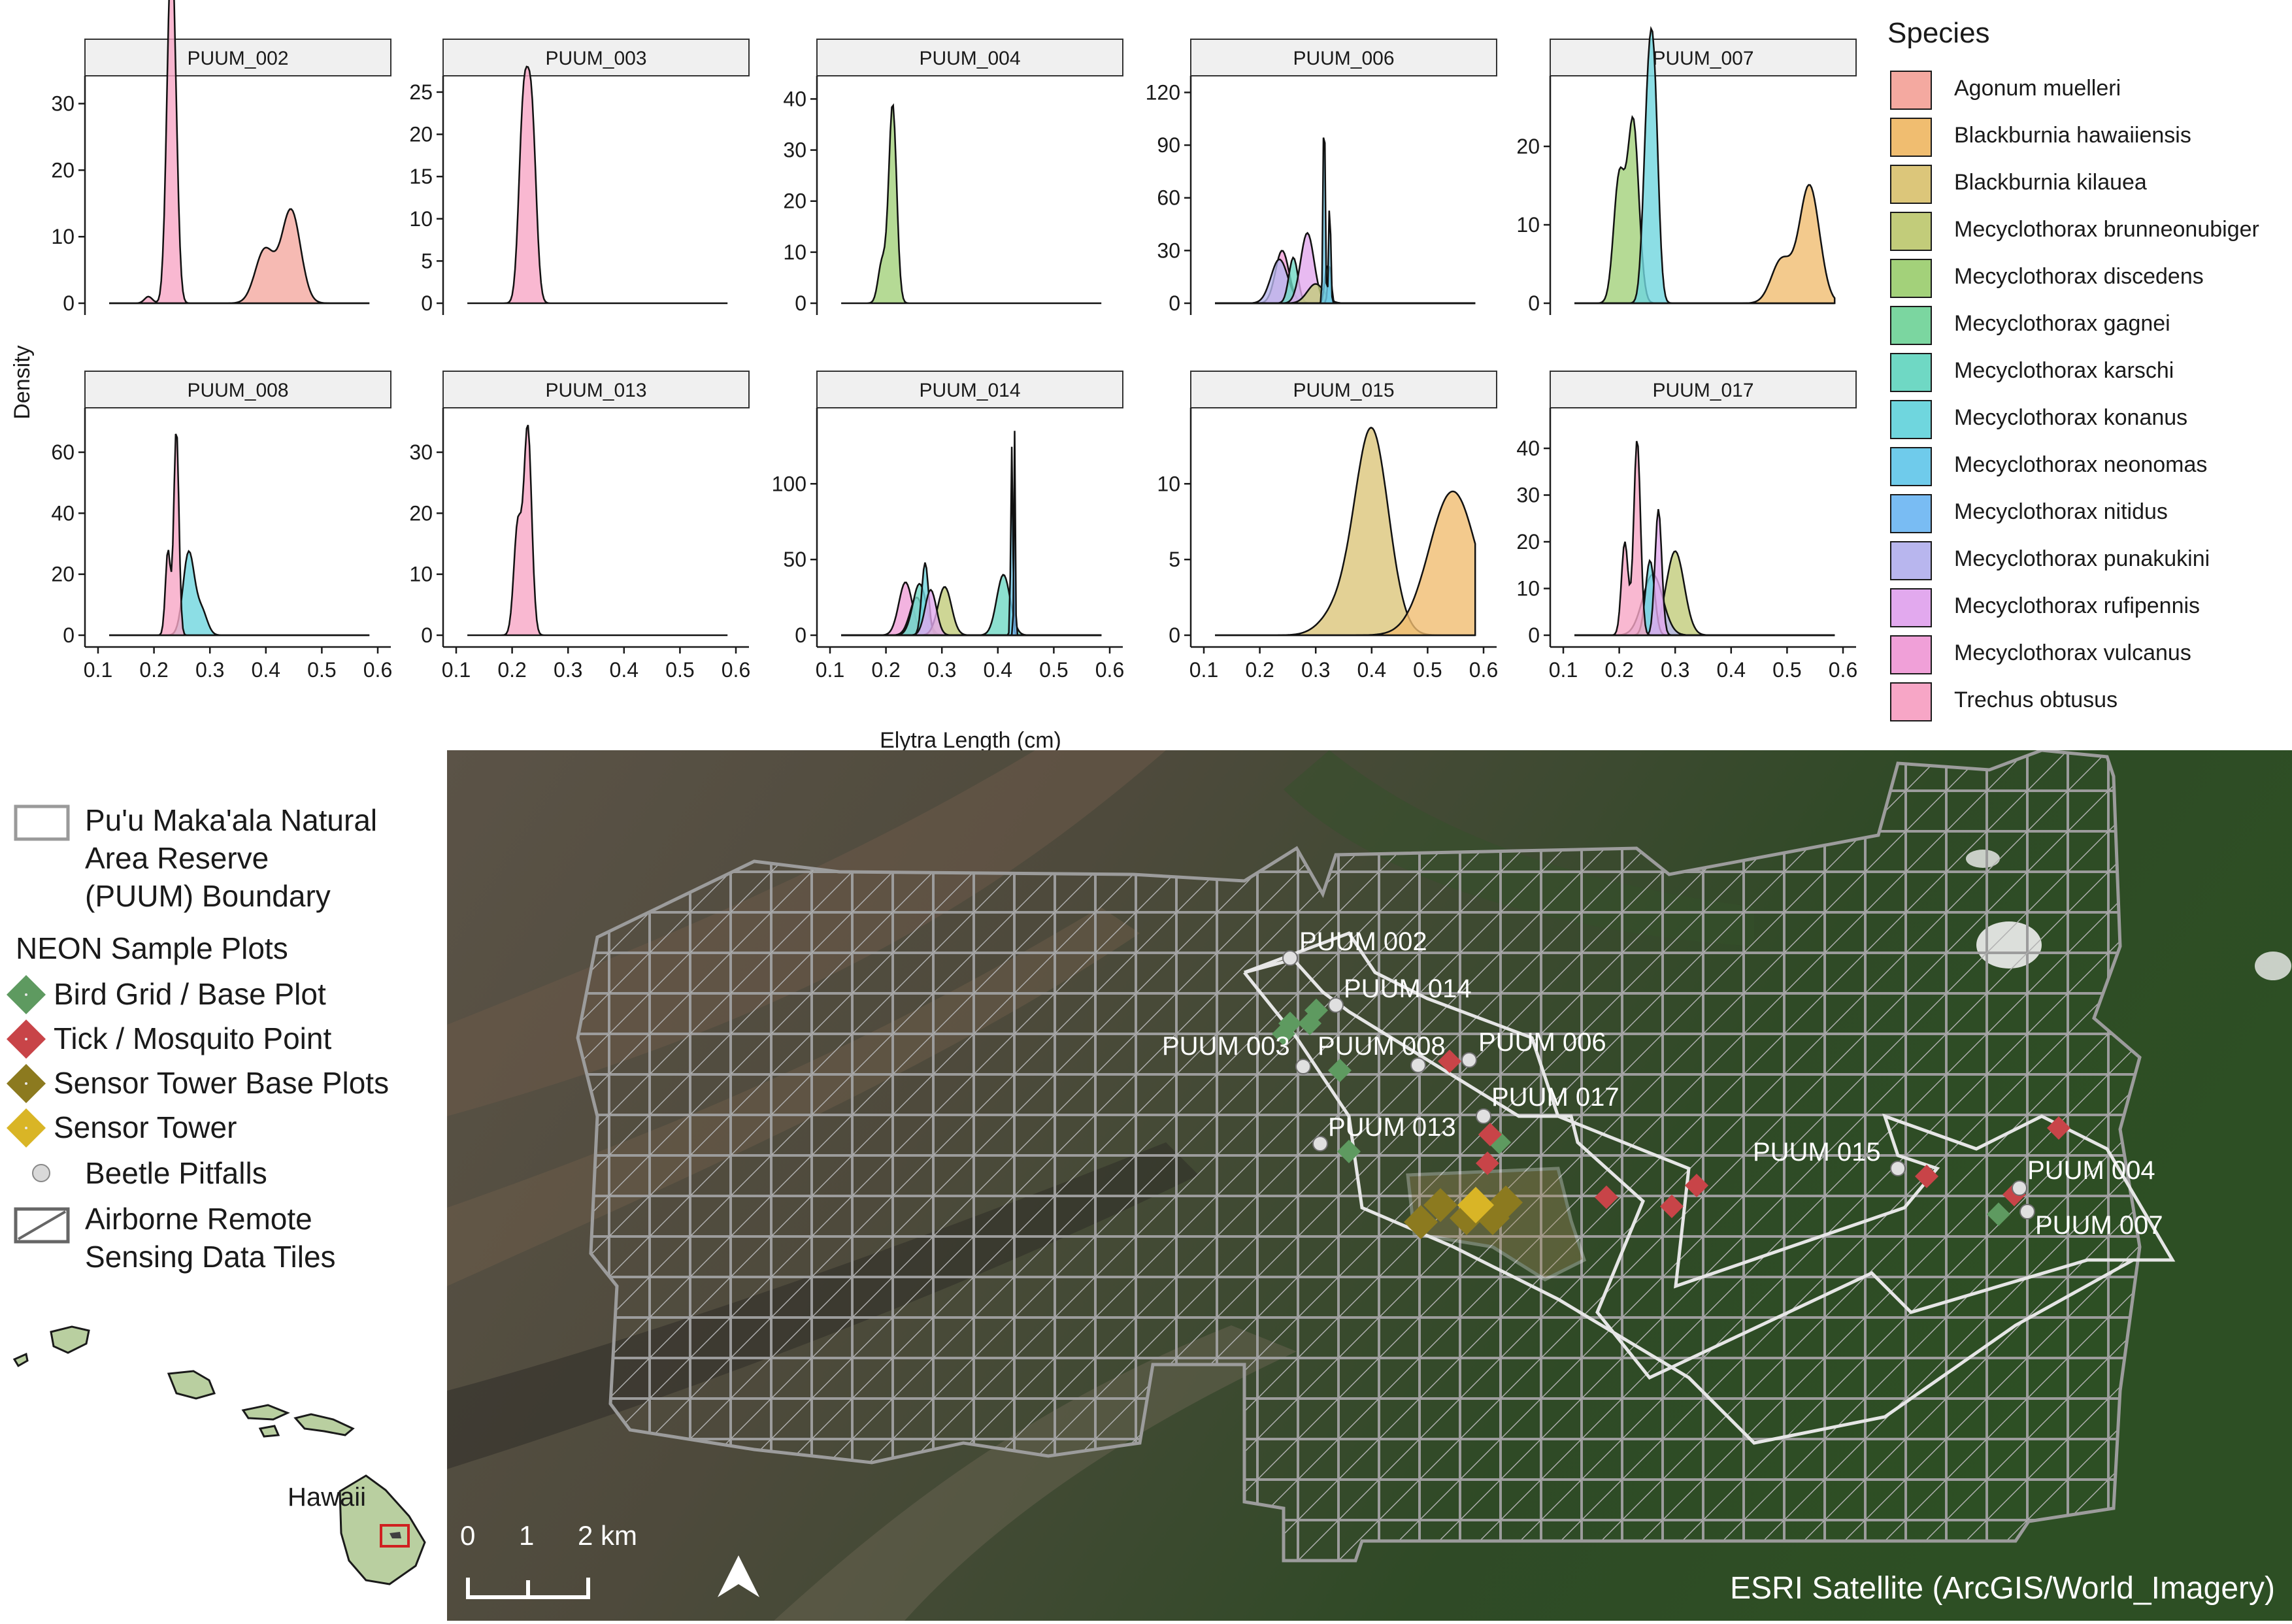 Image resolution: width=2292 pixels, height=1624 pixels. I want to click on y-tick-label: 120, so click(1163, 92).